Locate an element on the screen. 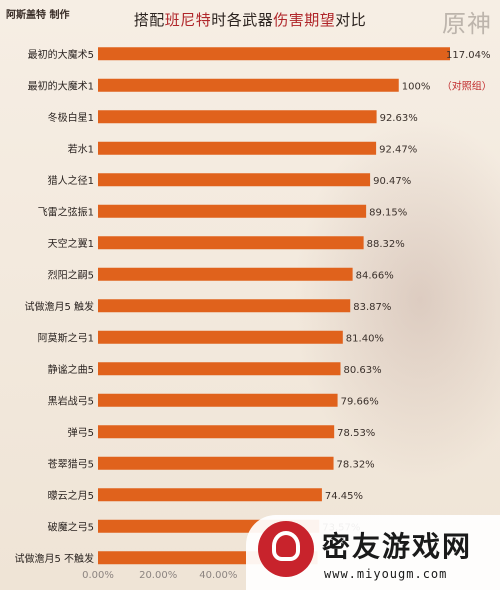 The height and width of the screenshot is (590, 500). value-label: 84.66% is located at coordinates (375, 275).